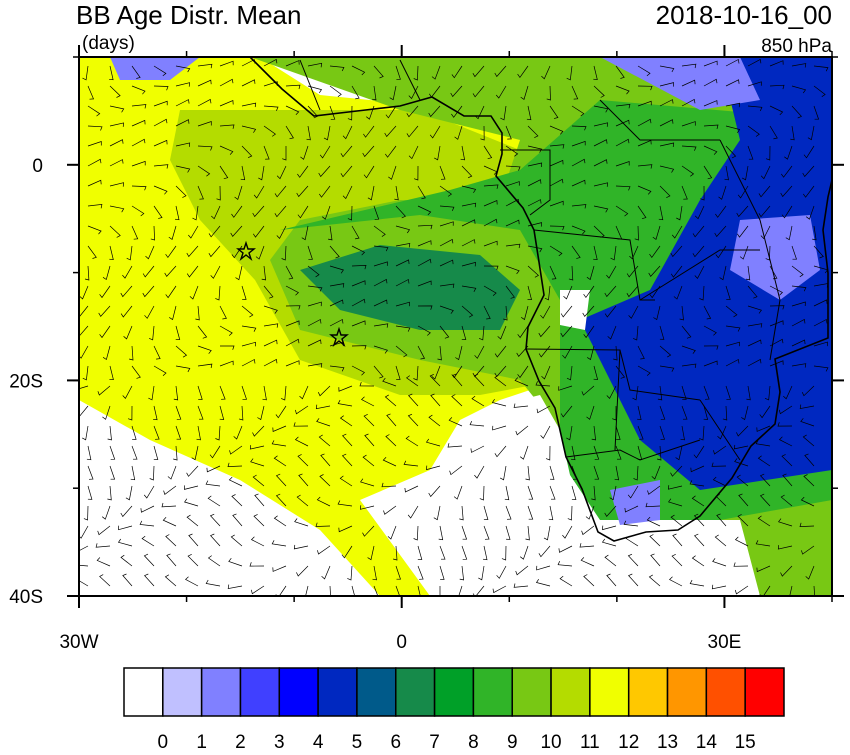 The width and height of the screenshot is (850, 755). I want to click on x-tick-label: 30W, so click(78, 642).